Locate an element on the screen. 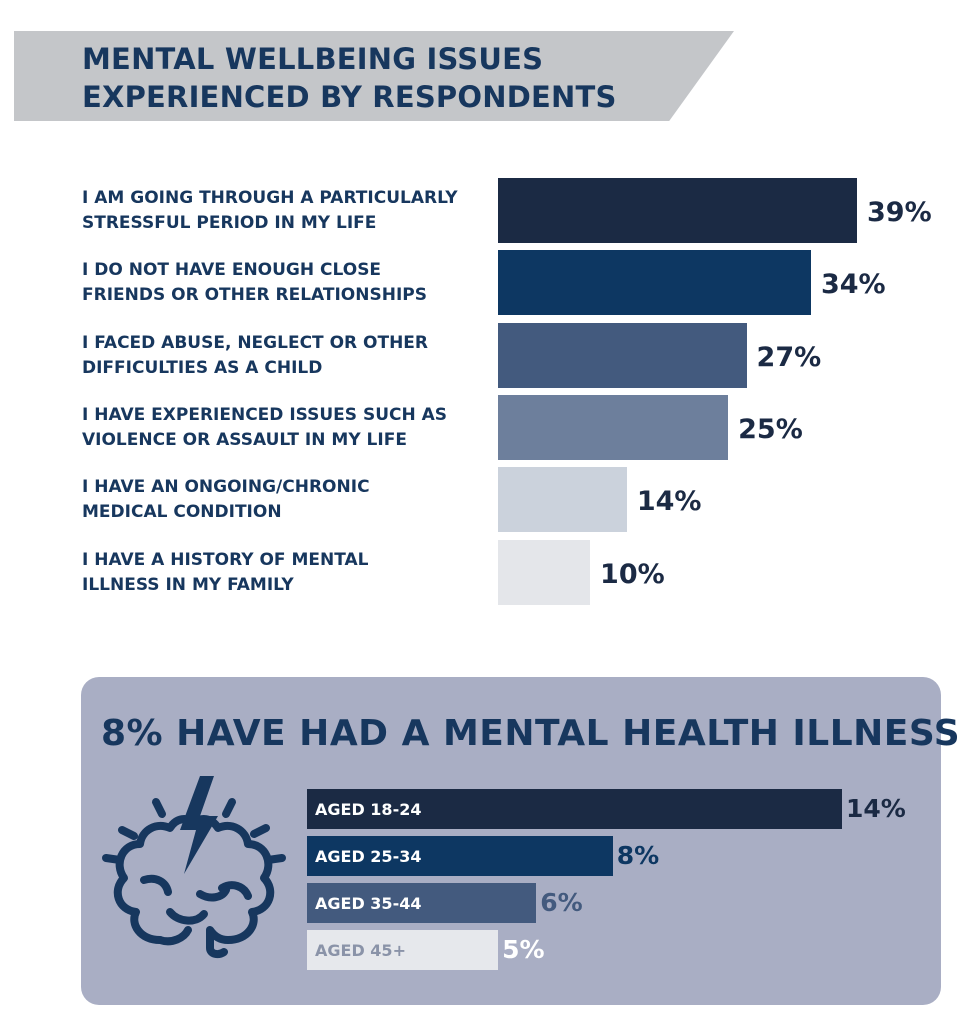 Image resolution: width=964 pixels, height=1024 pixels. bar-value-label: 25% is located at coordinates (770, 429).